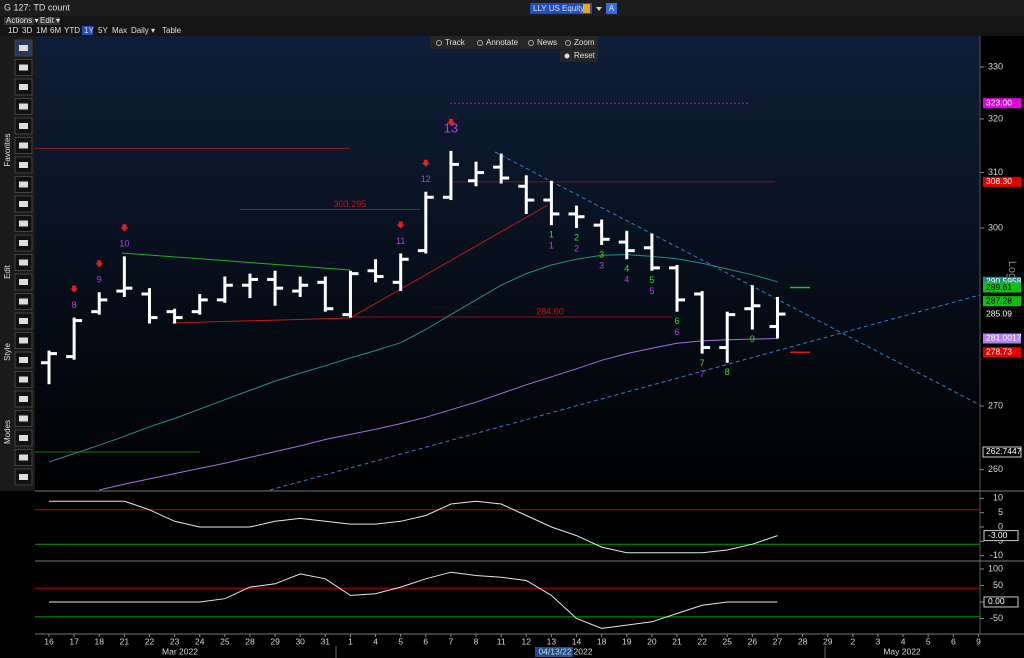 This screenshot has width=1024, height=658. What do you see at coordinates (375, 641) in the screenshot?
I see `x-tick-label: 4` at bounding box center [375, 641].